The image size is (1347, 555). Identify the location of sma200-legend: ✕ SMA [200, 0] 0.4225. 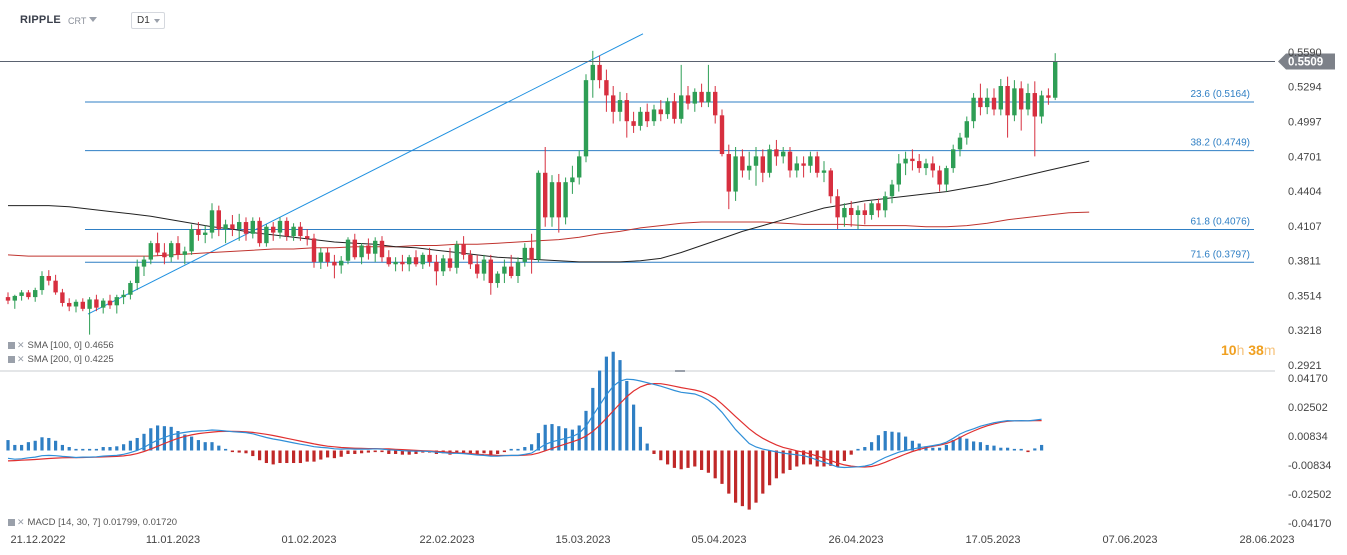
(61, 359).